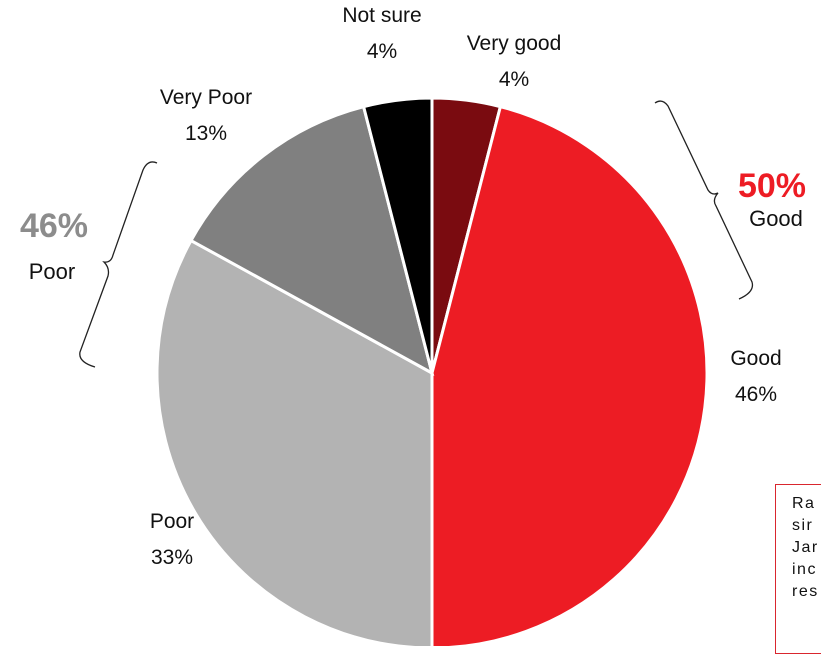 This screenshot has height=654, width=821. I want to click on good-group-label: Good, so click(776, 218).